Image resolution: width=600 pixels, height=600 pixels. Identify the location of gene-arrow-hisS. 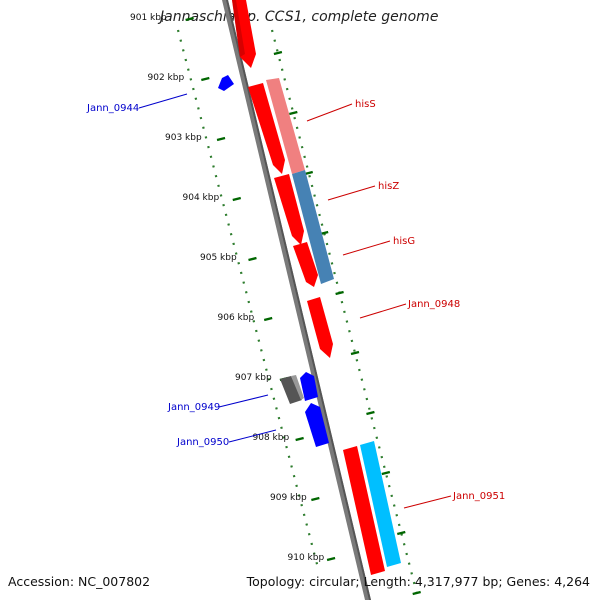
(266, 128).